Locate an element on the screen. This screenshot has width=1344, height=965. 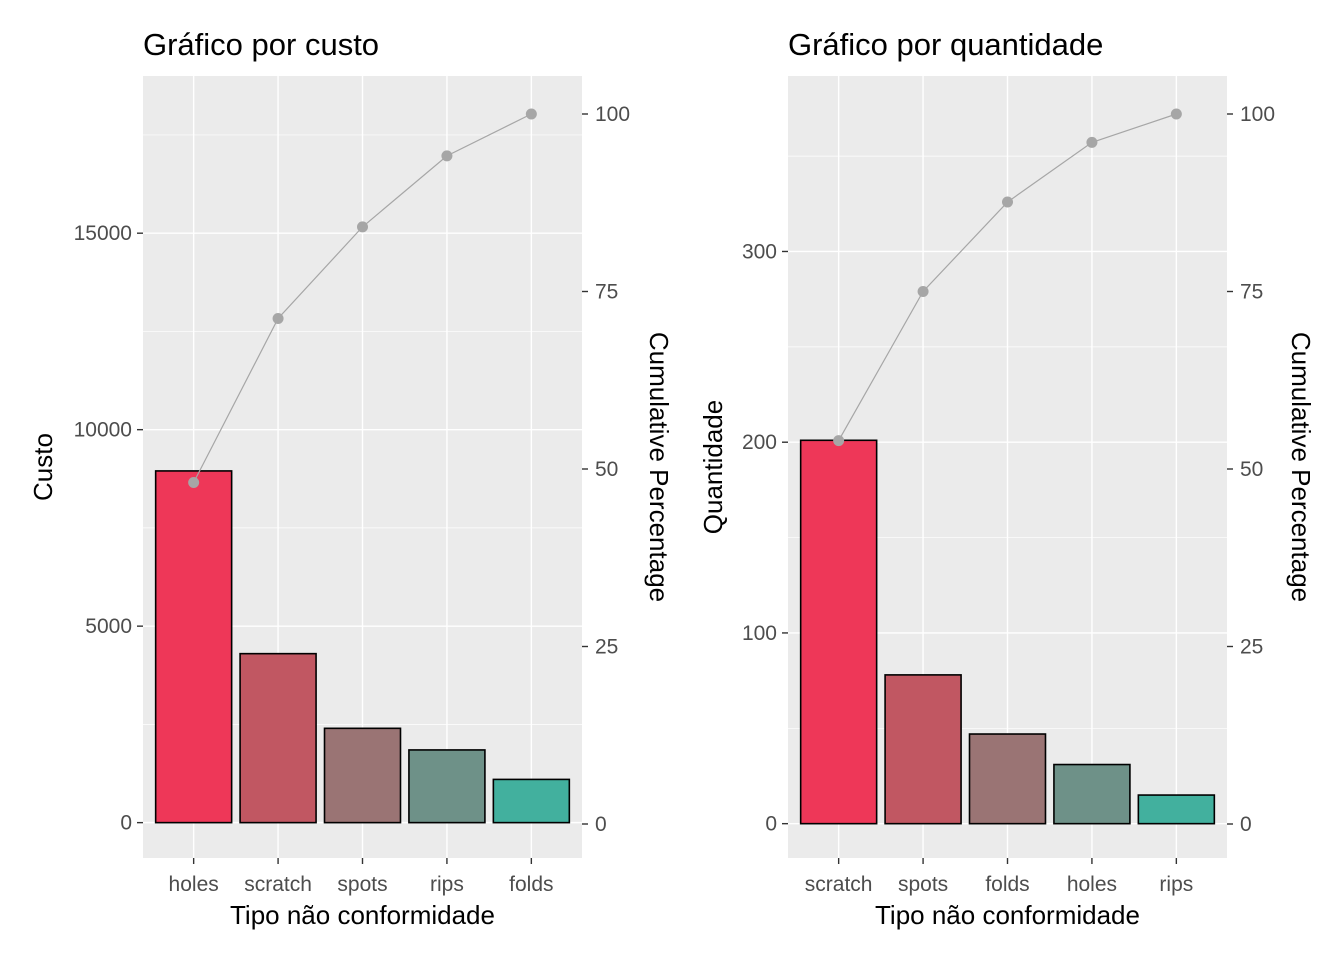
chart-title: Gráfico por quantidade is located at coordinates (945, 44).